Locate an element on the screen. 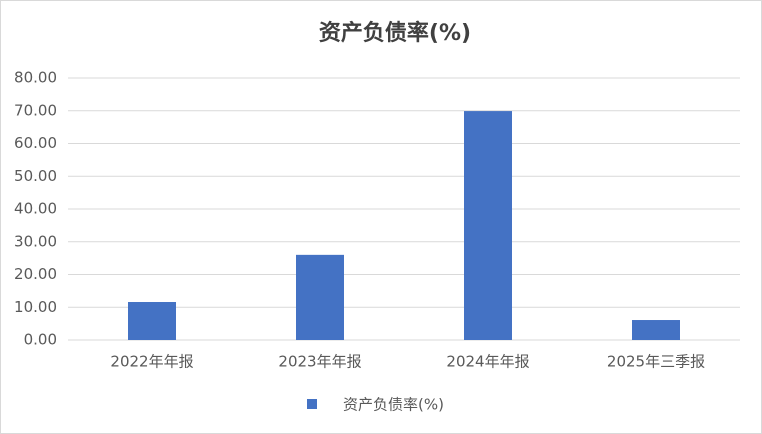  y-tick-label: 60.00 is located at coordinates (35, 143).